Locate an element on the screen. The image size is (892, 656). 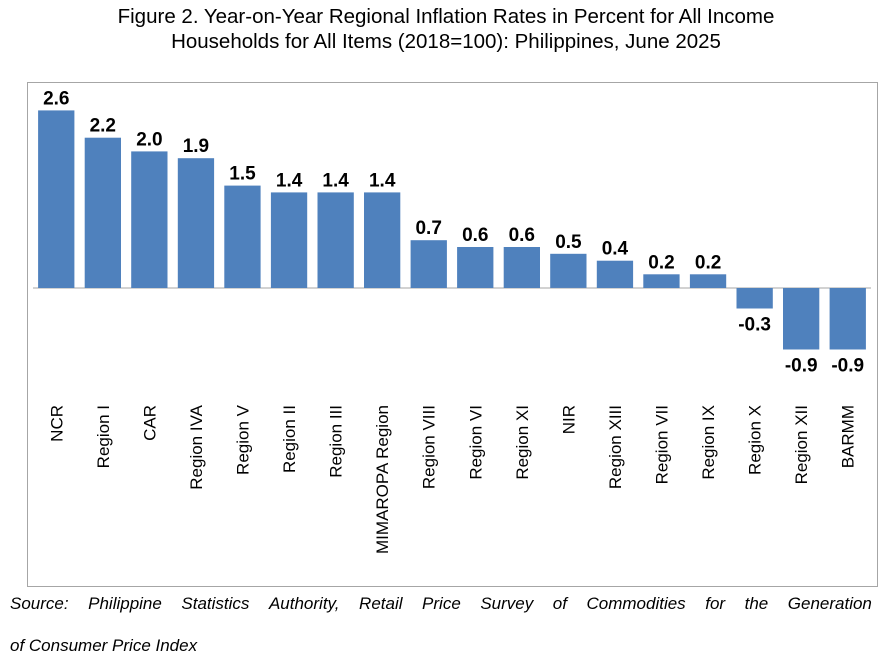
category-label: Region VI is located at coordinates (475, 442).